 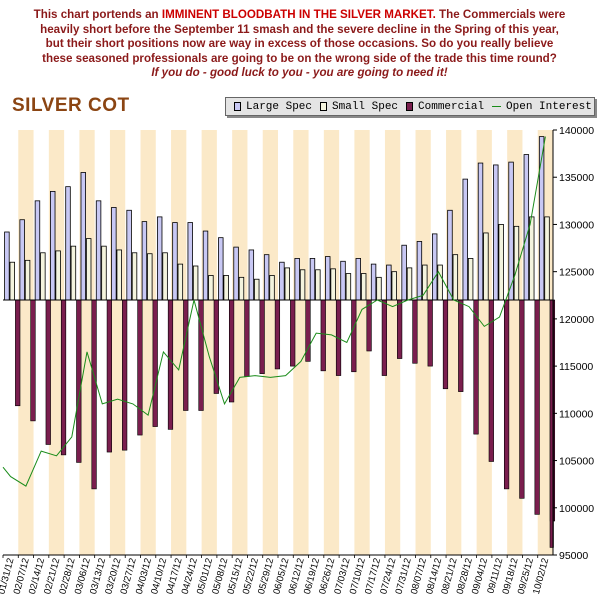 What do you see at coordinates (576, 178) in the screenshot?
I see `y-tick-label: 135000` at bounding box center [576, 178].